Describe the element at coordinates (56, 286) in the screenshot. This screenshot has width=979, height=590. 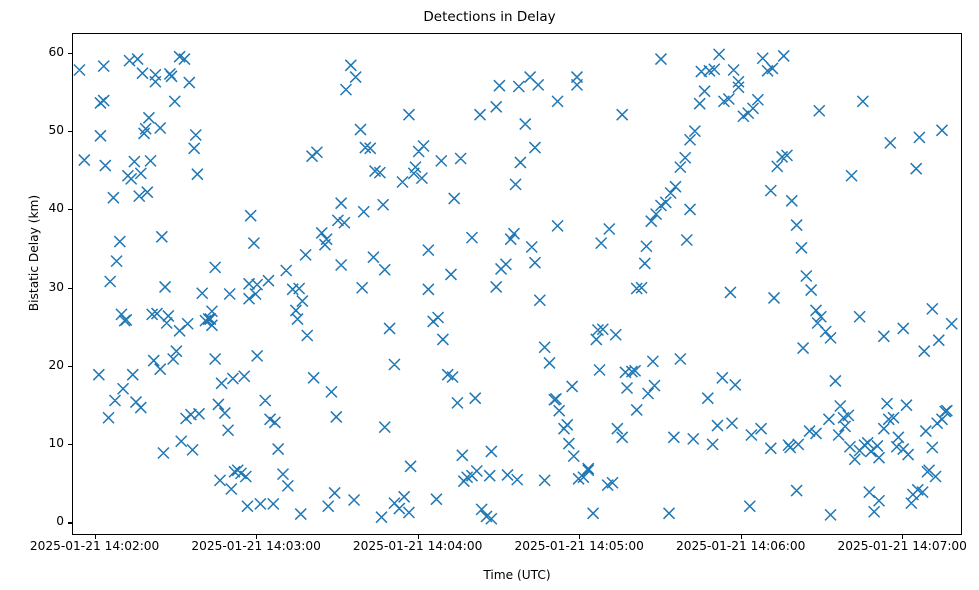
I see `y-tick-label: 30` at that location.